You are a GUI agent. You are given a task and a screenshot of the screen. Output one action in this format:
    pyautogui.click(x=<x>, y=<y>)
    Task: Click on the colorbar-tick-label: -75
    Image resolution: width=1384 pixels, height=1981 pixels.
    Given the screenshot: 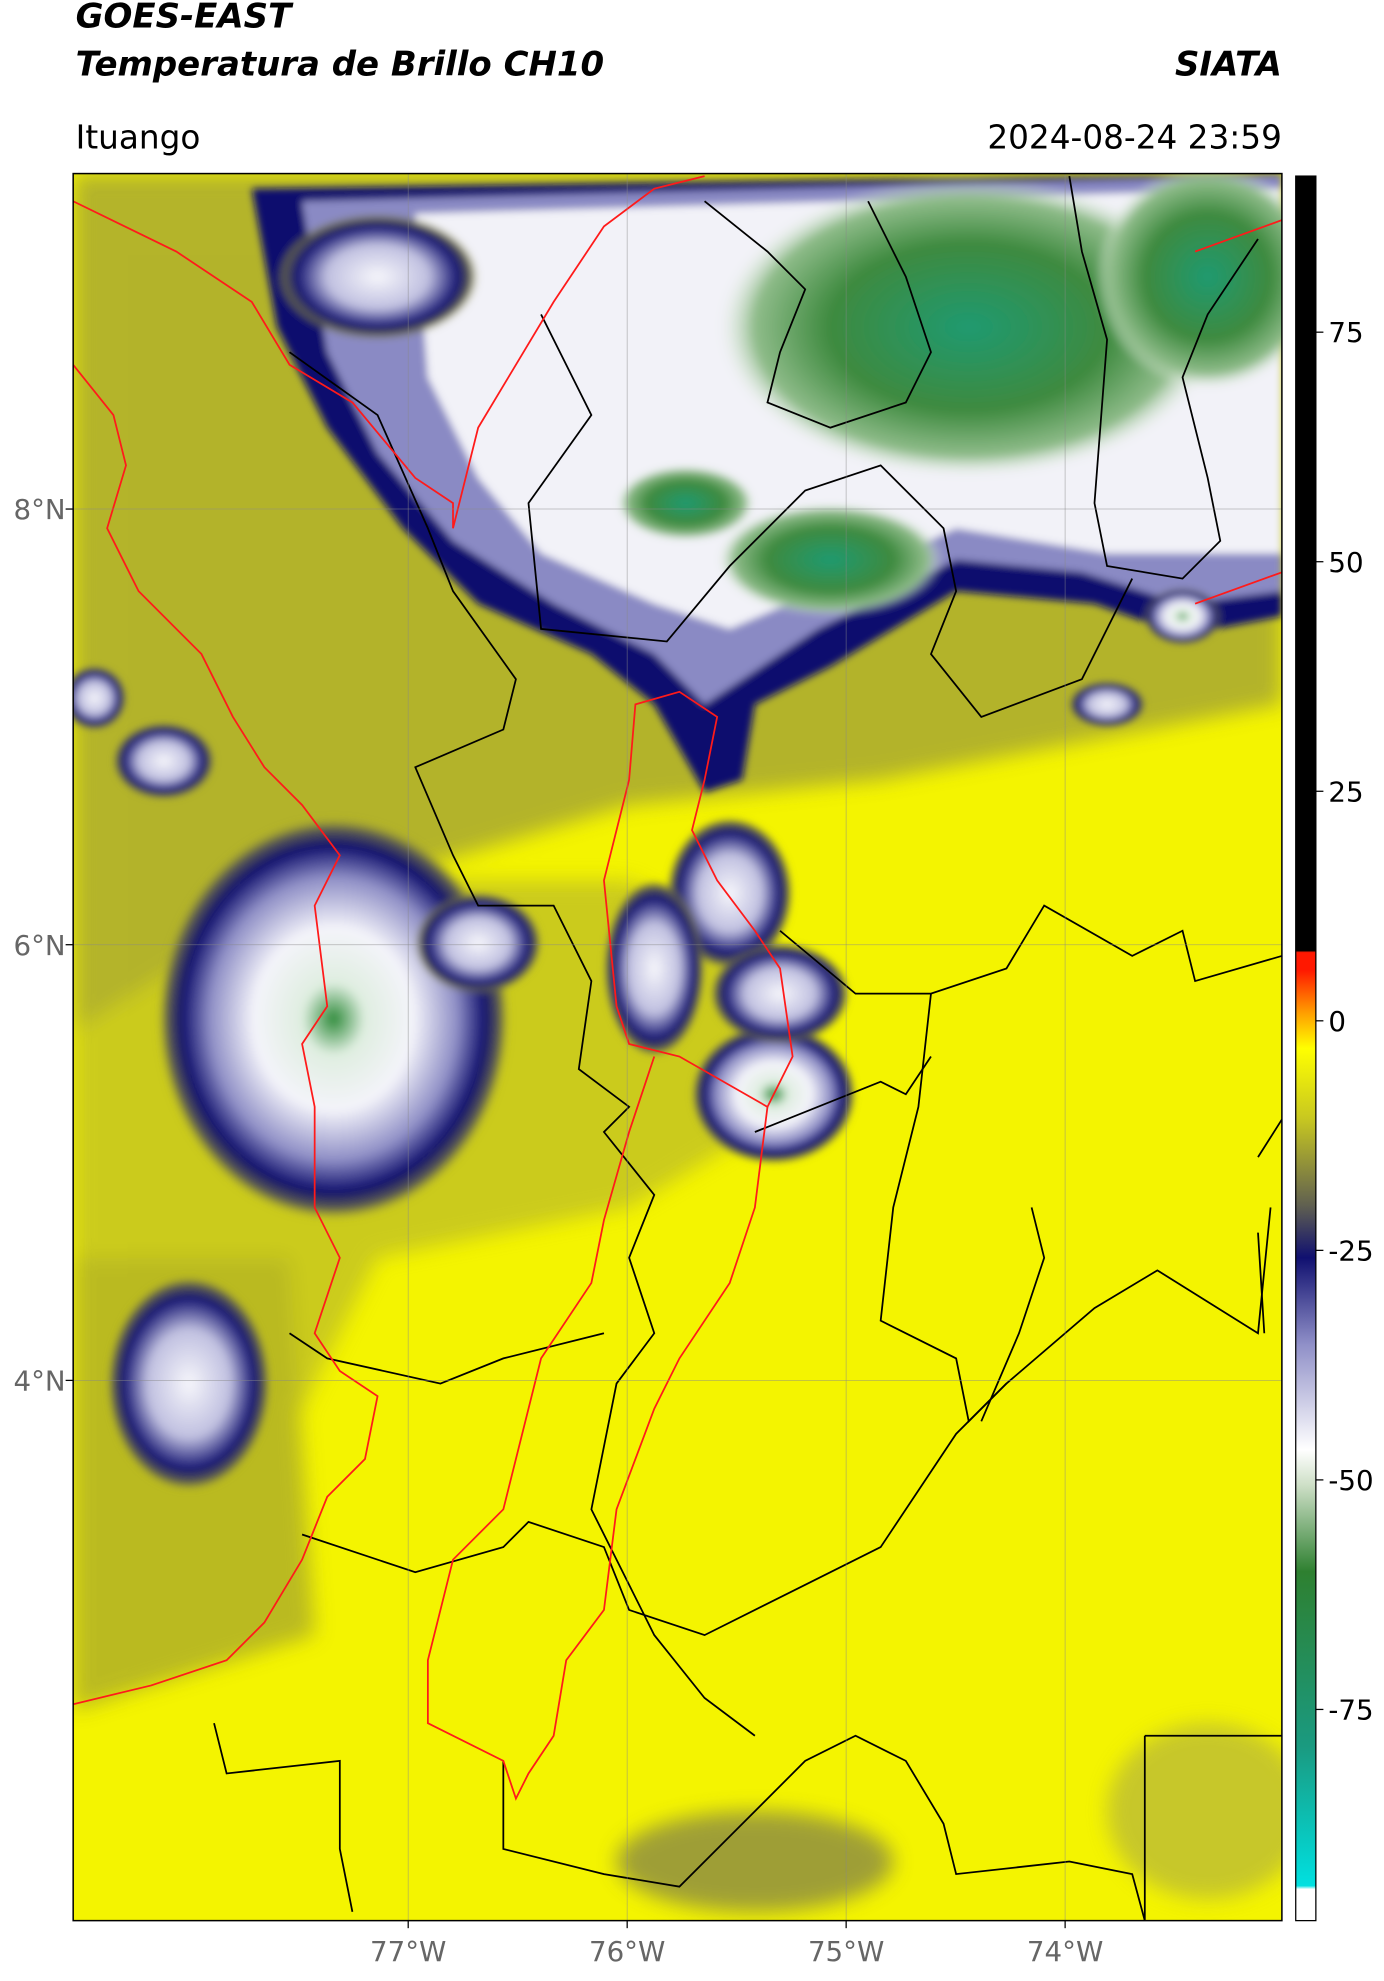 What is the action you would take?
    pyautogui.click(x=1350, y=1710)
    